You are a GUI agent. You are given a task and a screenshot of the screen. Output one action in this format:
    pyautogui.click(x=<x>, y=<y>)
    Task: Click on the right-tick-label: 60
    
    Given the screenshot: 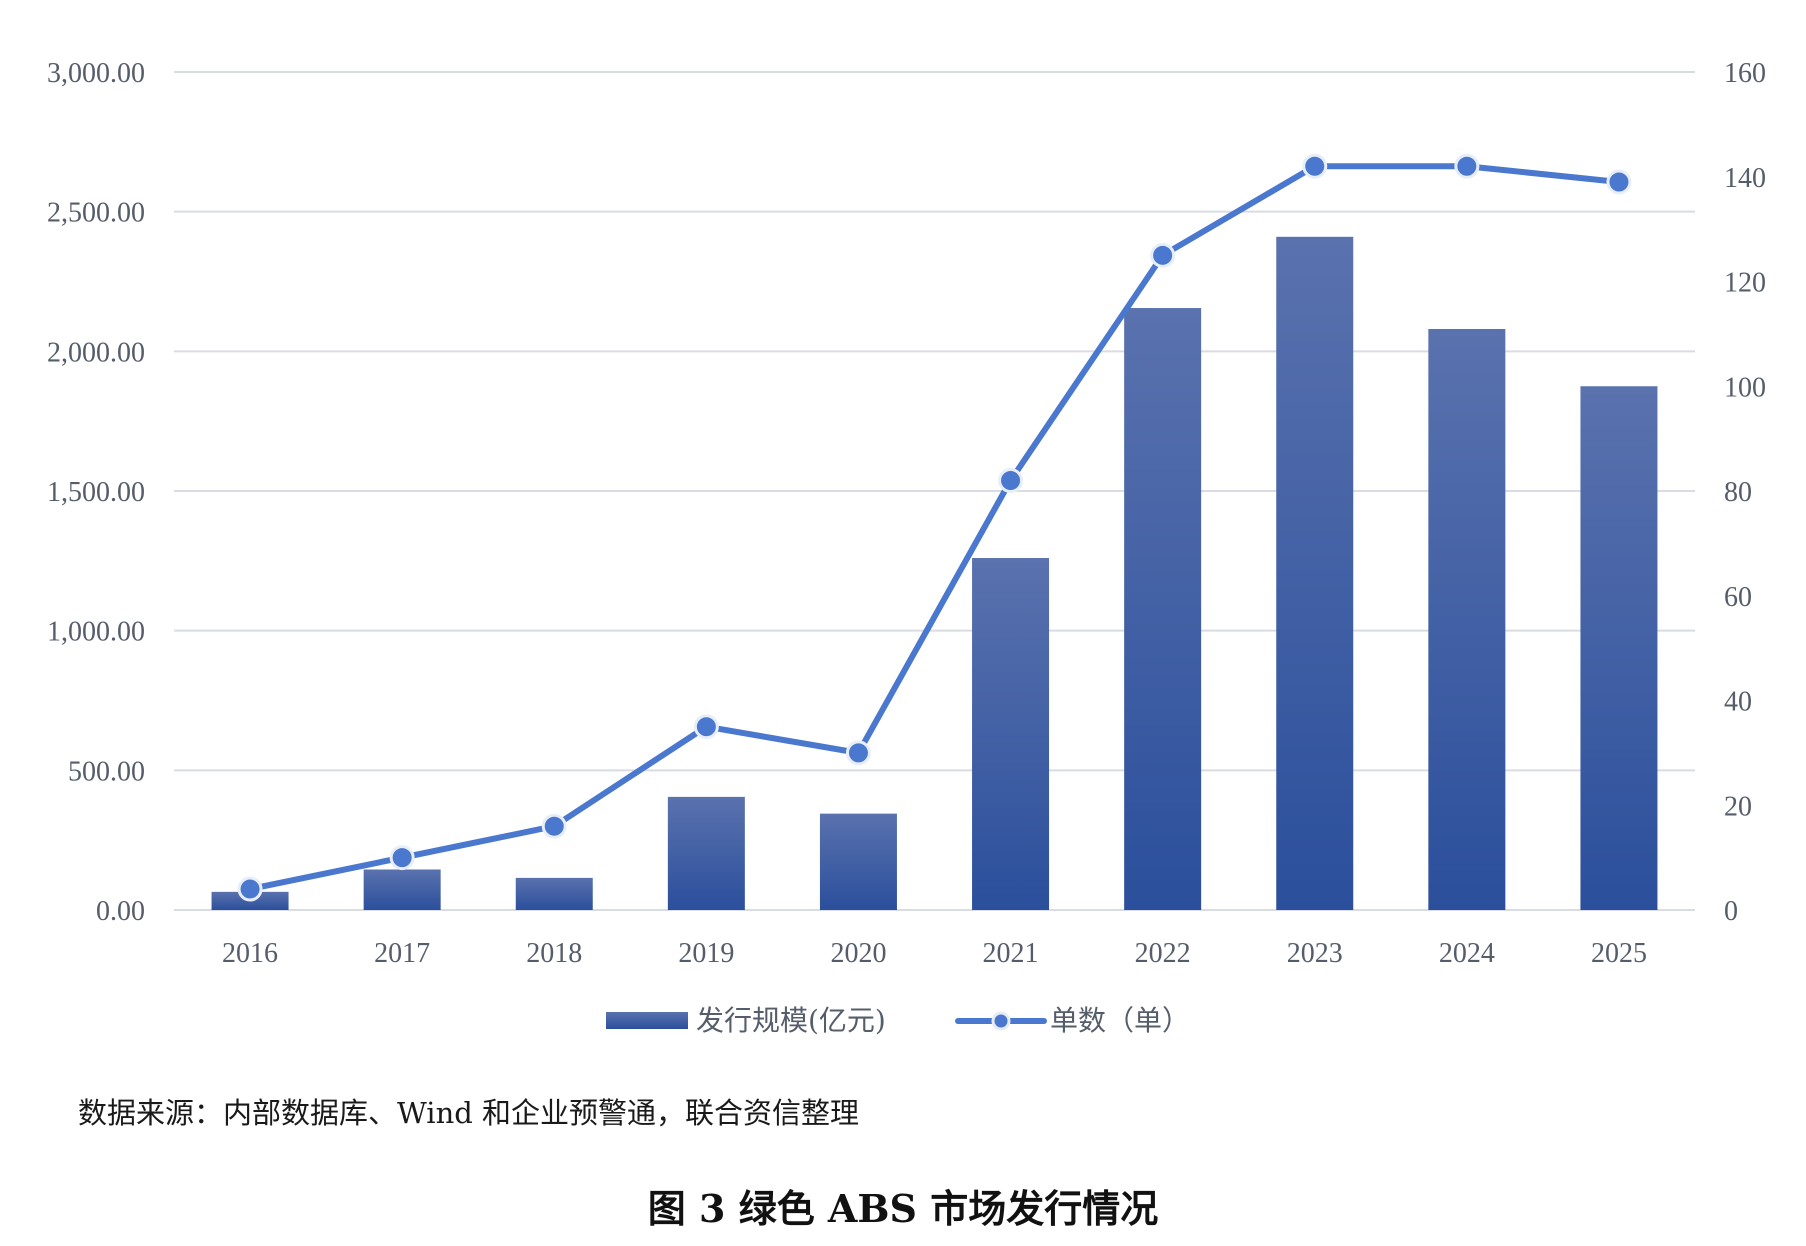 What is the action you would take?
    pyautogui.click(x=1738, y=597)
    